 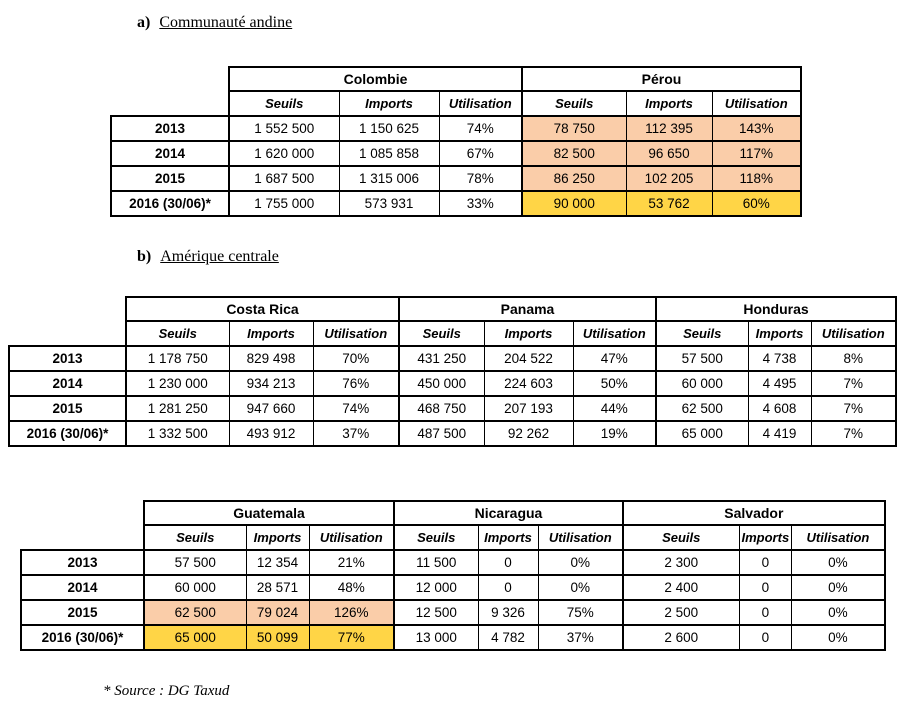 What do you see at coordinates (436, 587) in the screenshot?
I see `cell: 12 000` at bounding box center [436, 587].